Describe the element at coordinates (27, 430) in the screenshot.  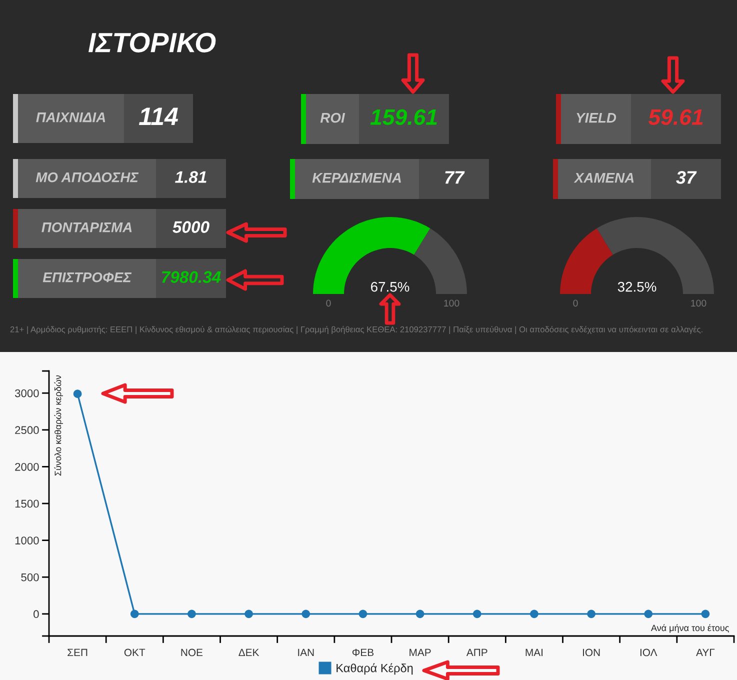
I see `y-tick-label: 2500` at that location.